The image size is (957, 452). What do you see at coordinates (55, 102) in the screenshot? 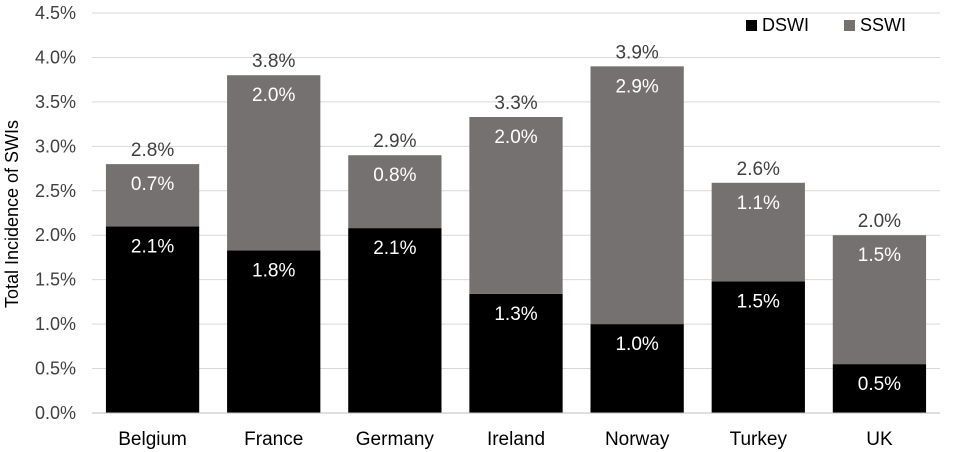
I see `y-tick-label: 3.5%` at bounding box center [55, 102].